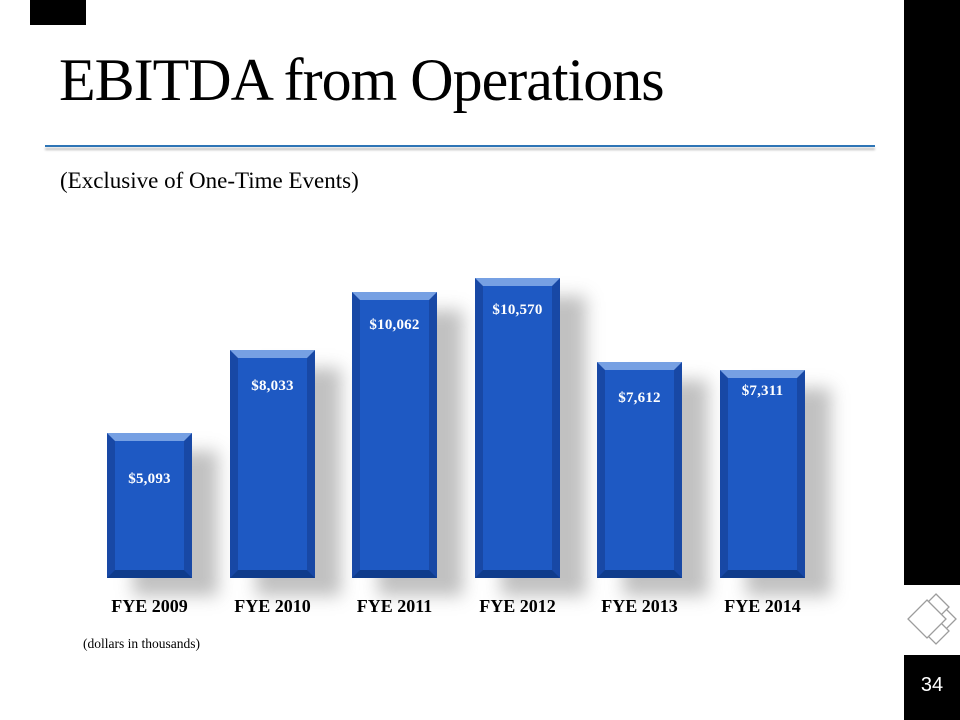 This screenshot has width=960, height=720. I want to click on bar-value-label: $8,033, so click(272, 386).